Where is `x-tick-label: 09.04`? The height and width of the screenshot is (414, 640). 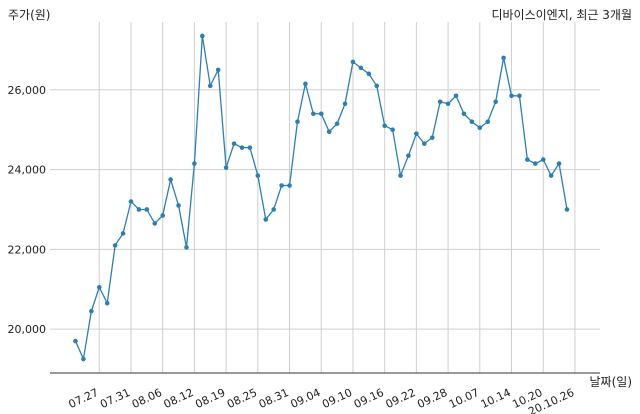
x-tick-label: 09.04 is located at coordinates (305, 398).